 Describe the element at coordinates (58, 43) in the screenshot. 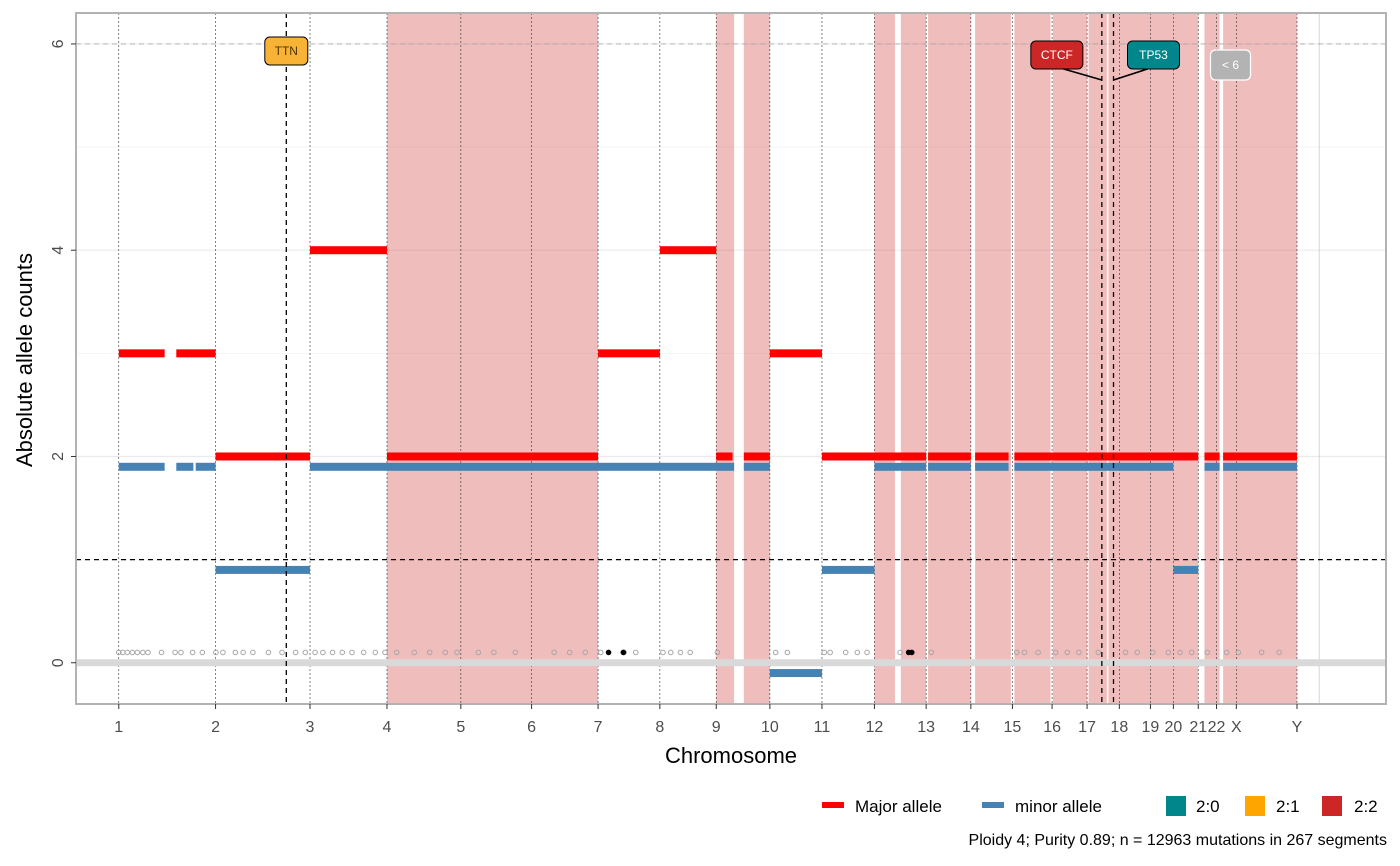

I see `y-tick-label: 6` at that location.